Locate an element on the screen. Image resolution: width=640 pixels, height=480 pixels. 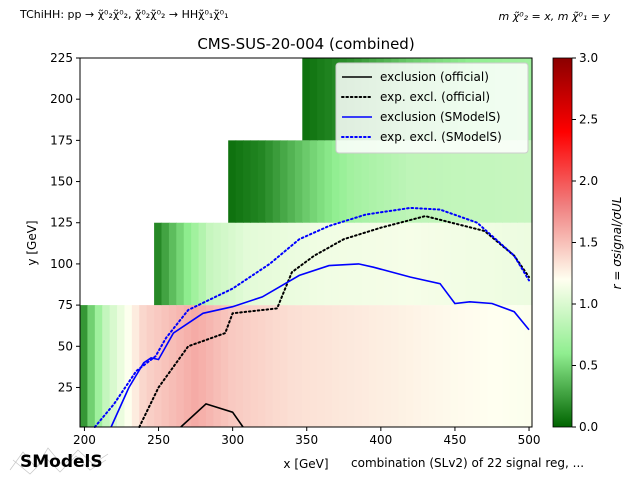
x-tick-label: 300 is located at coordinates (232, 440).